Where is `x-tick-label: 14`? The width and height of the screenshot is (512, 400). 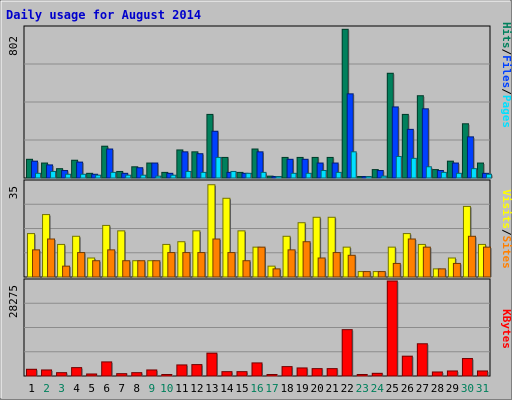 x-tick-label: 14 is located at coordinates (227, 388).